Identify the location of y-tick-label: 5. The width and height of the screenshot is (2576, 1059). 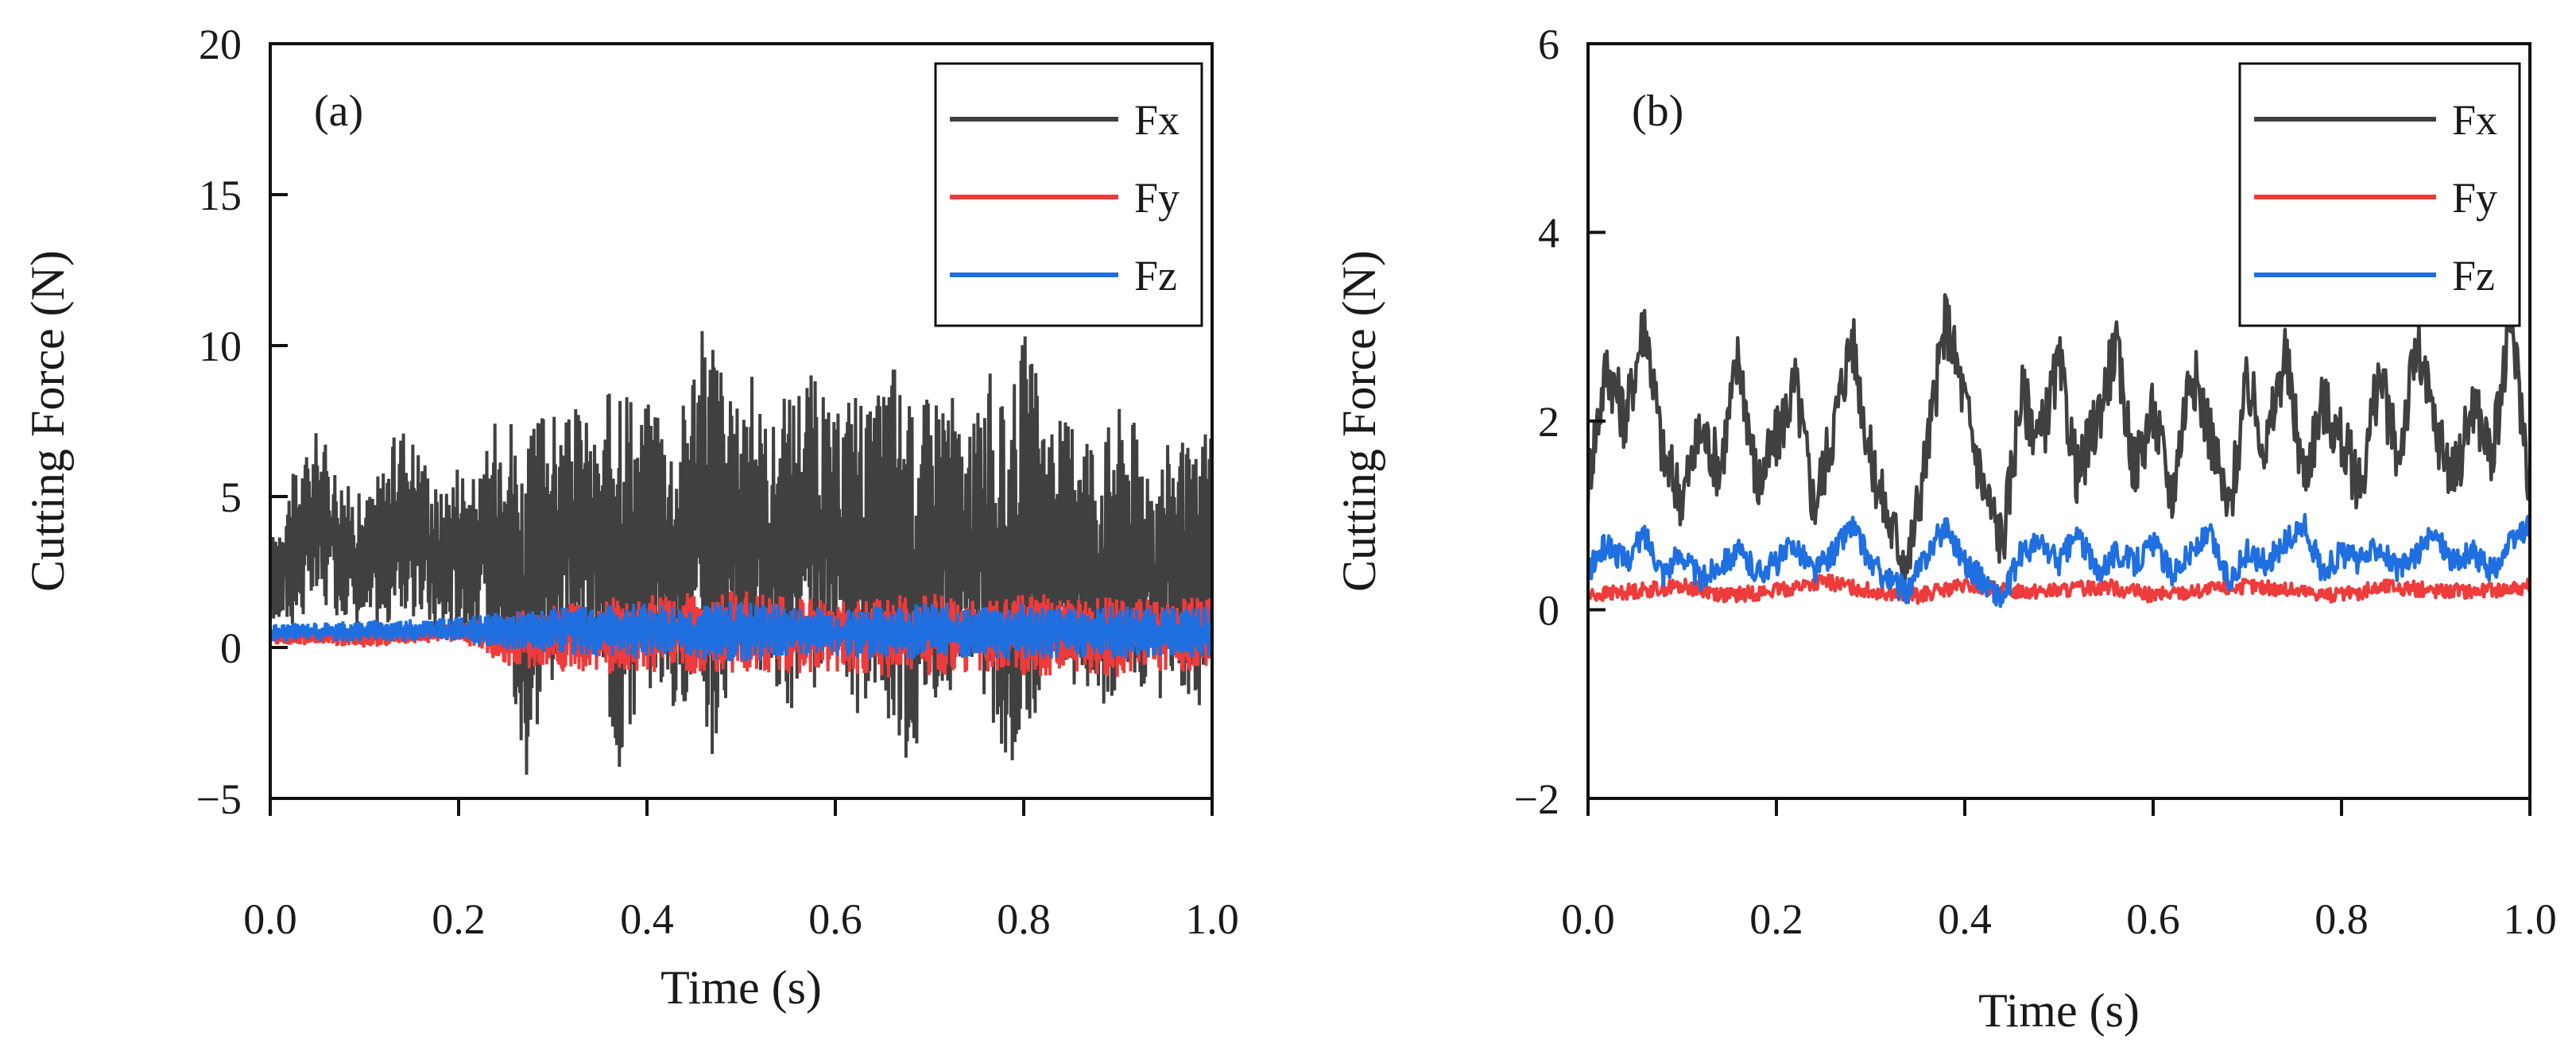
(231, 497).